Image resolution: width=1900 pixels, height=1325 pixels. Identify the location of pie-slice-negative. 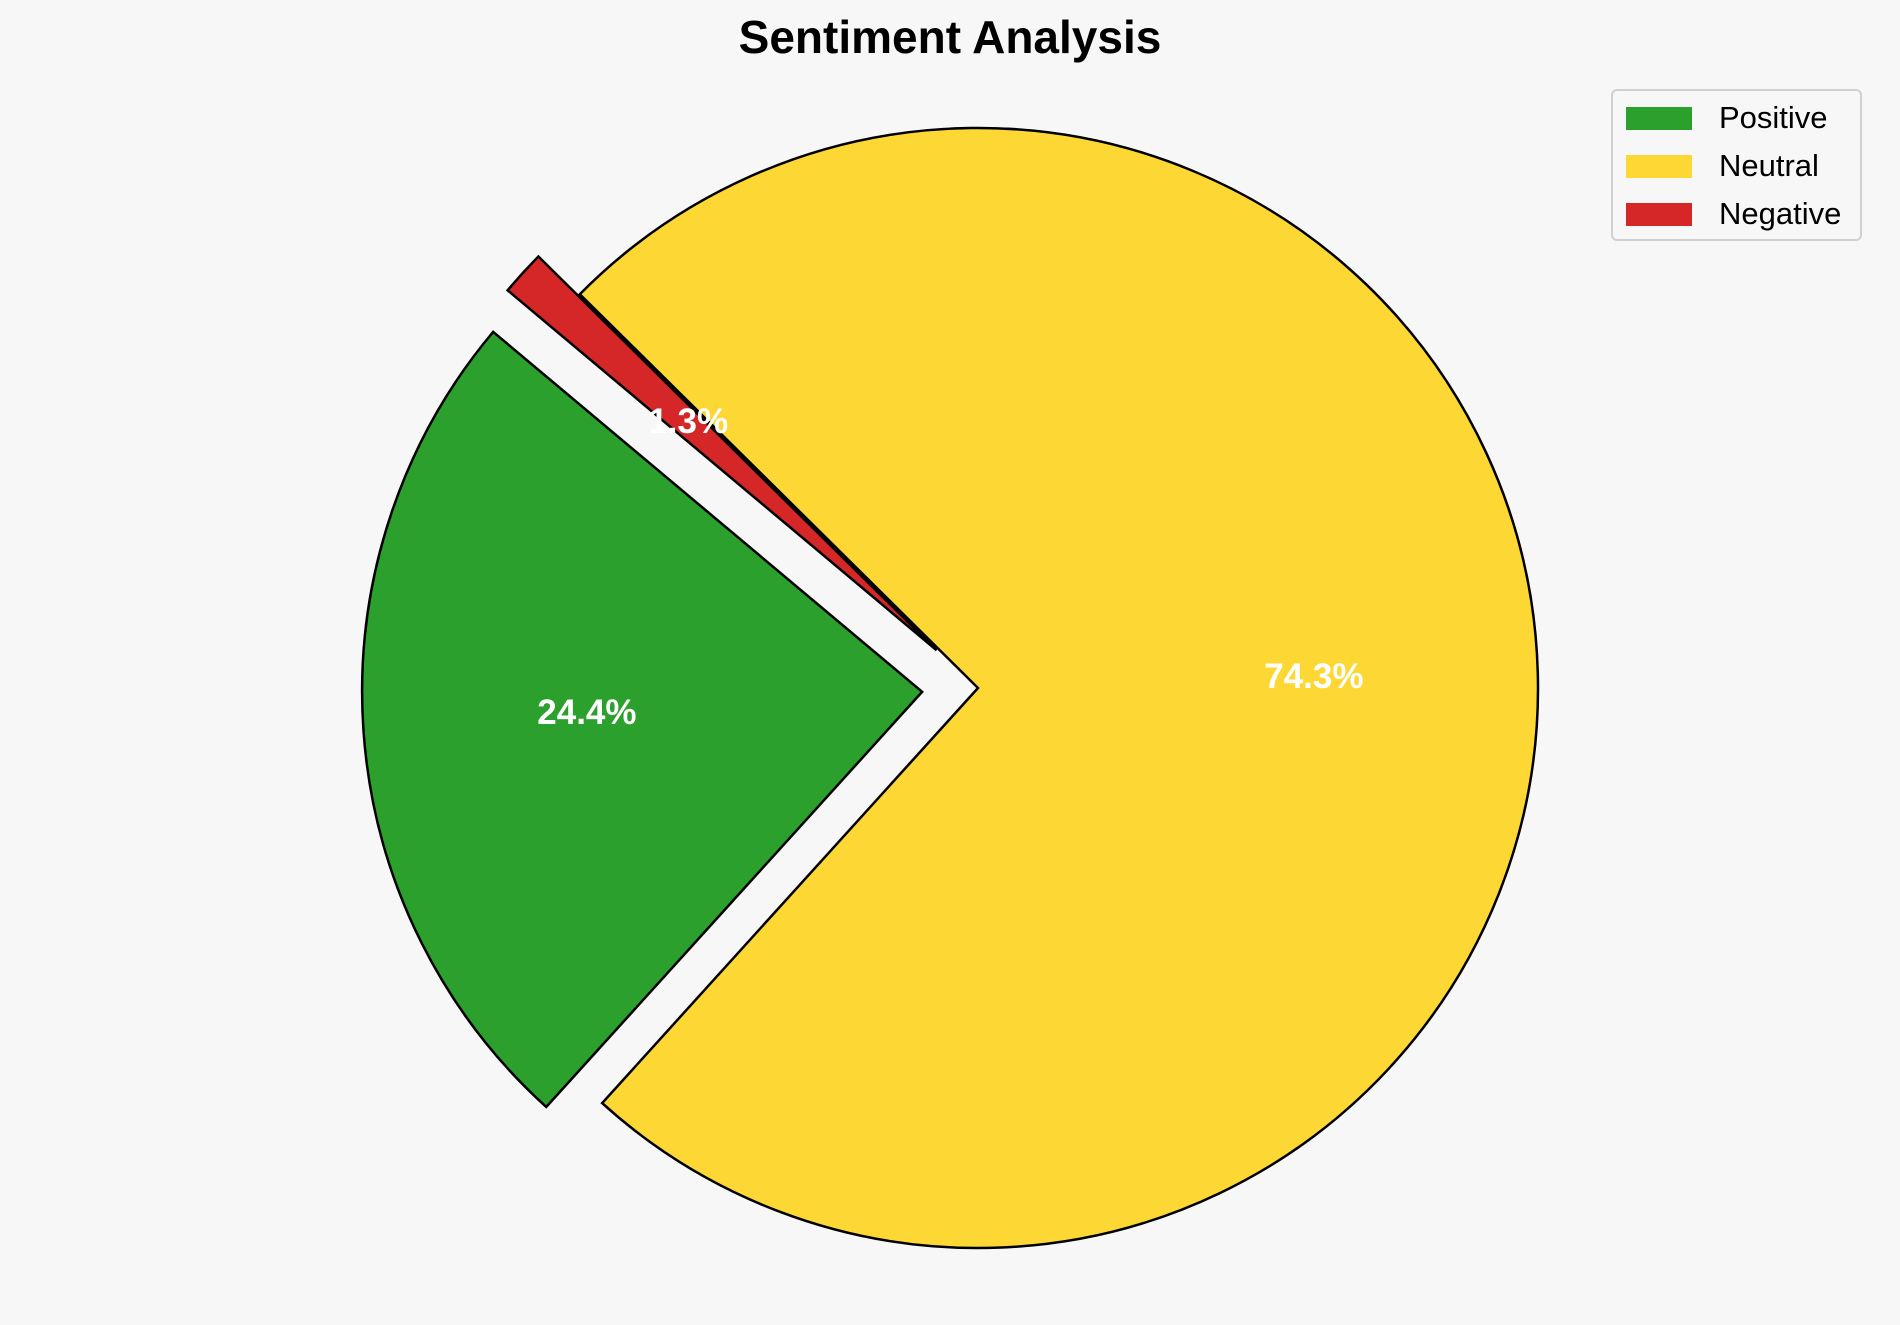
(721, 453).